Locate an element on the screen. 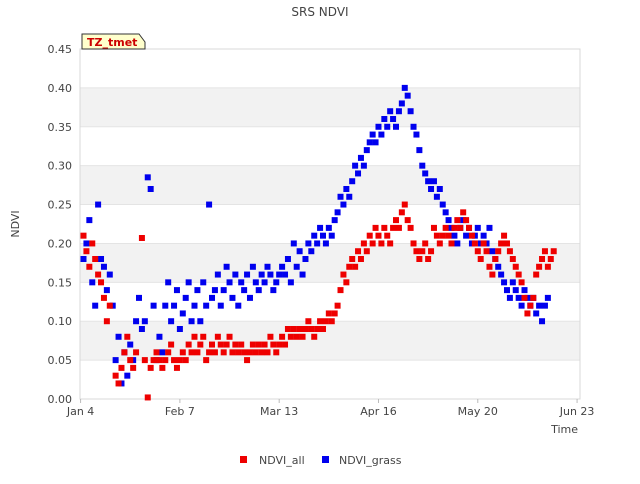 The width and height of the screenshot is (640, 484). x-tick-label: Jun 23 is located at coordinates (577, 411).